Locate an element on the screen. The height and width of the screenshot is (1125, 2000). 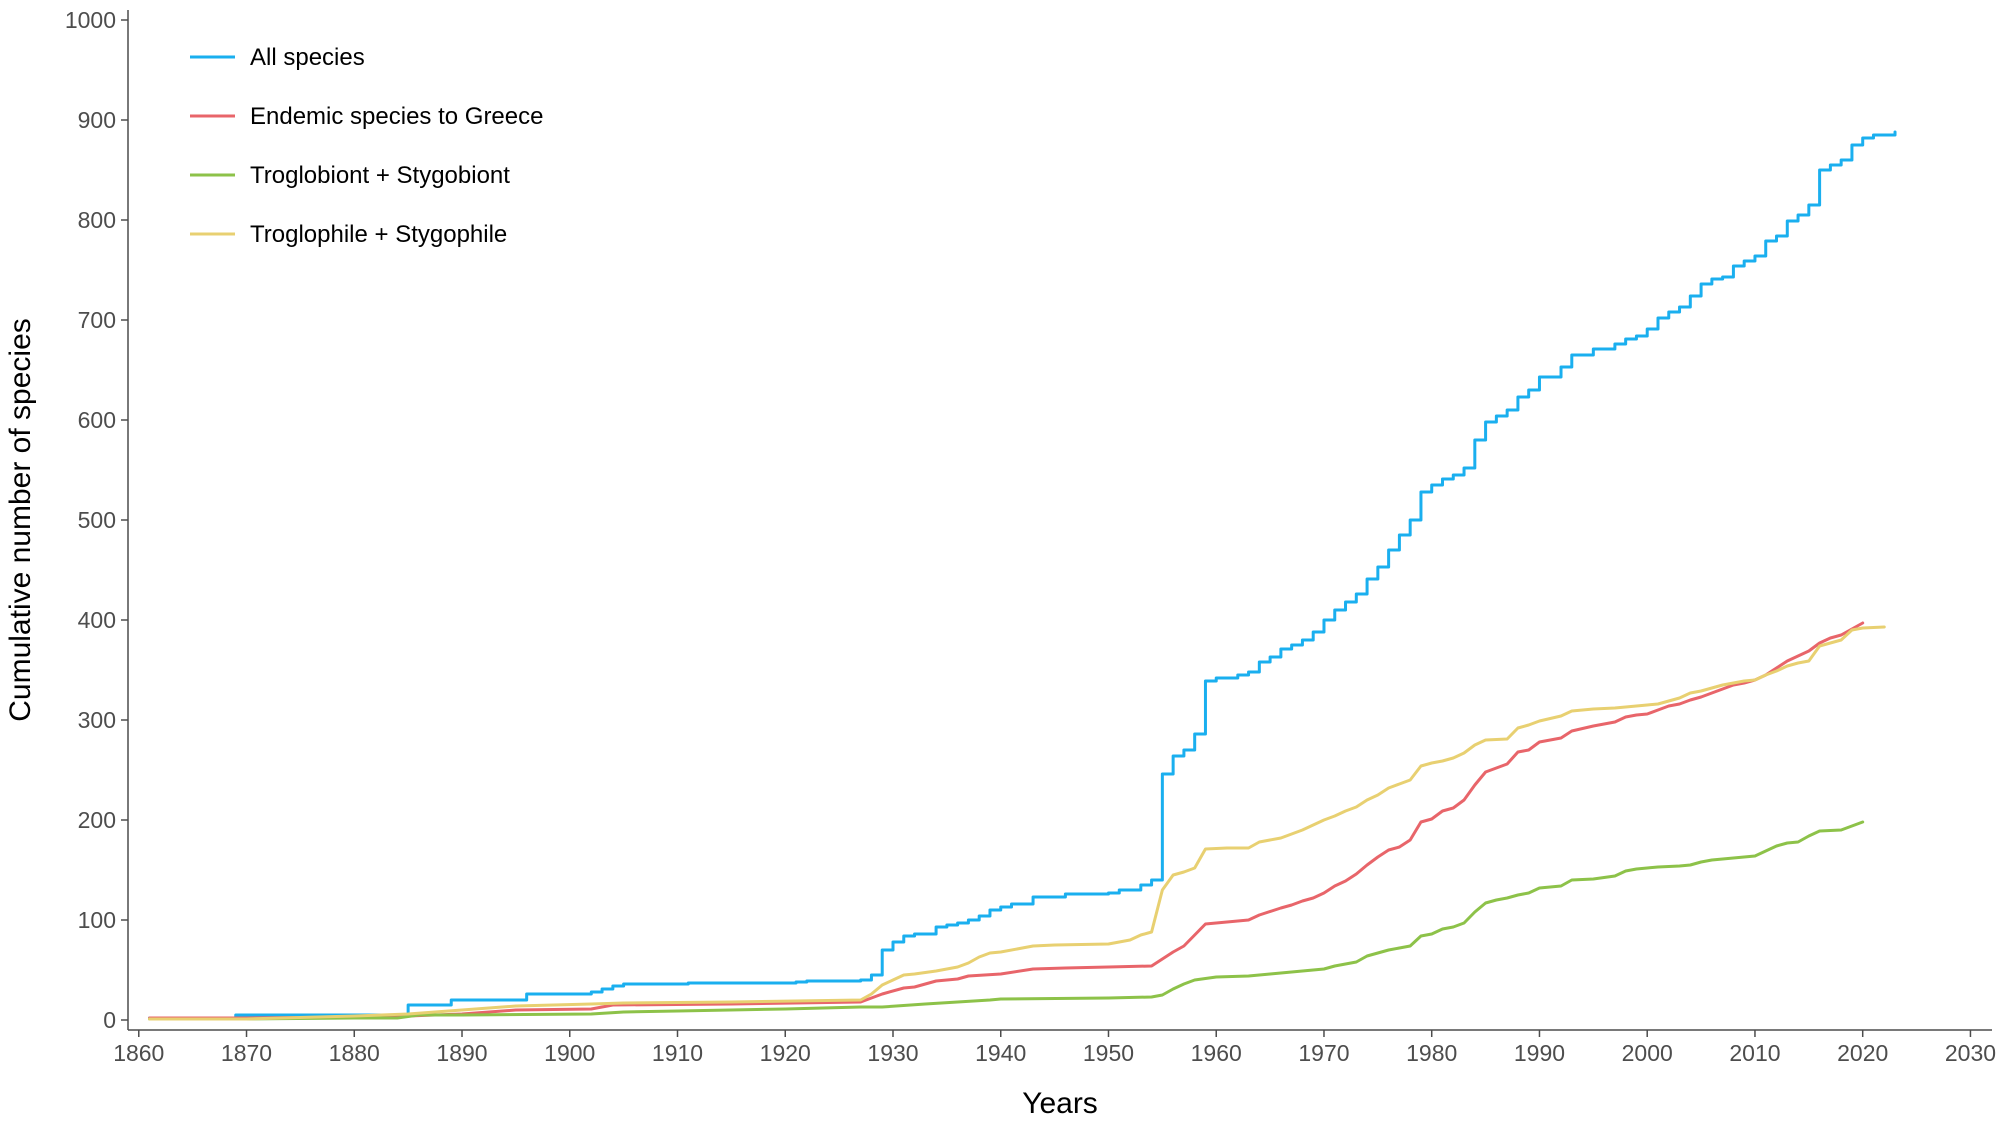
x-tick-label: 1940 is located at coordinates (1000, 1053).